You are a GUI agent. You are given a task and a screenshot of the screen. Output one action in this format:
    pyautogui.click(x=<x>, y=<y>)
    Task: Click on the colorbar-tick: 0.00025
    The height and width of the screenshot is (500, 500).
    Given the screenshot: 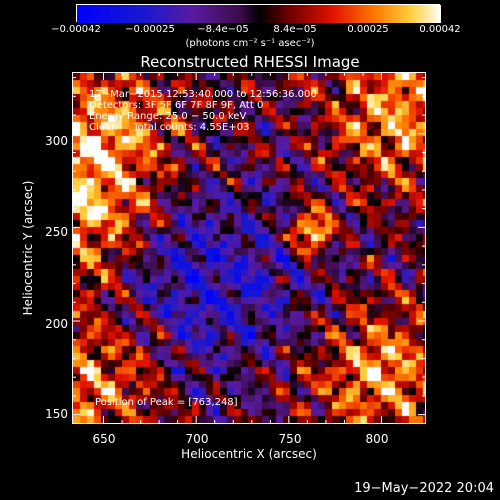 What is the action you would take?
    pyautogui.click(x=368, y=29)
    